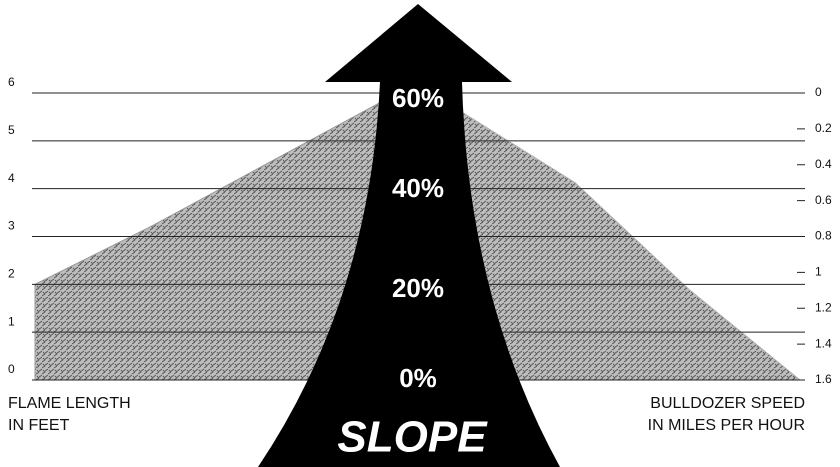 The image size is (840, 467). I want to click on right-axis-label: IN MILES PER HOUR, so click(726, 425).